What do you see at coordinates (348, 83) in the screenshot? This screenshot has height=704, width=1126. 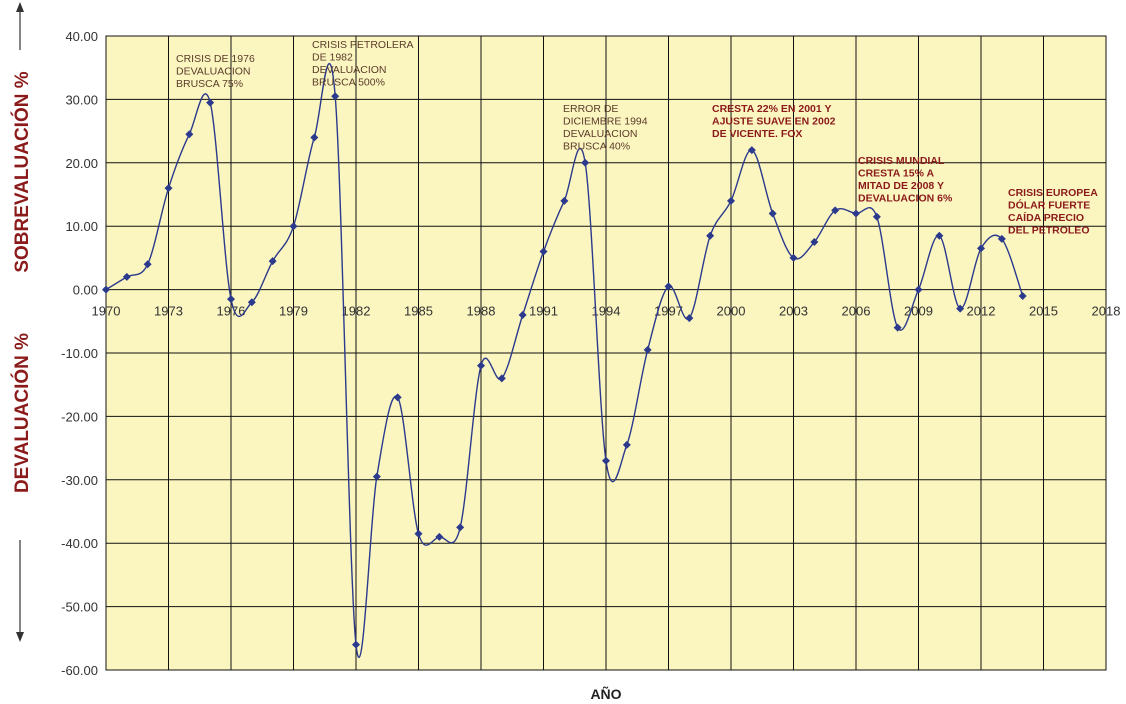 I see `annotation-line: BRUSCA 500%` at bounding box center [348, 83].